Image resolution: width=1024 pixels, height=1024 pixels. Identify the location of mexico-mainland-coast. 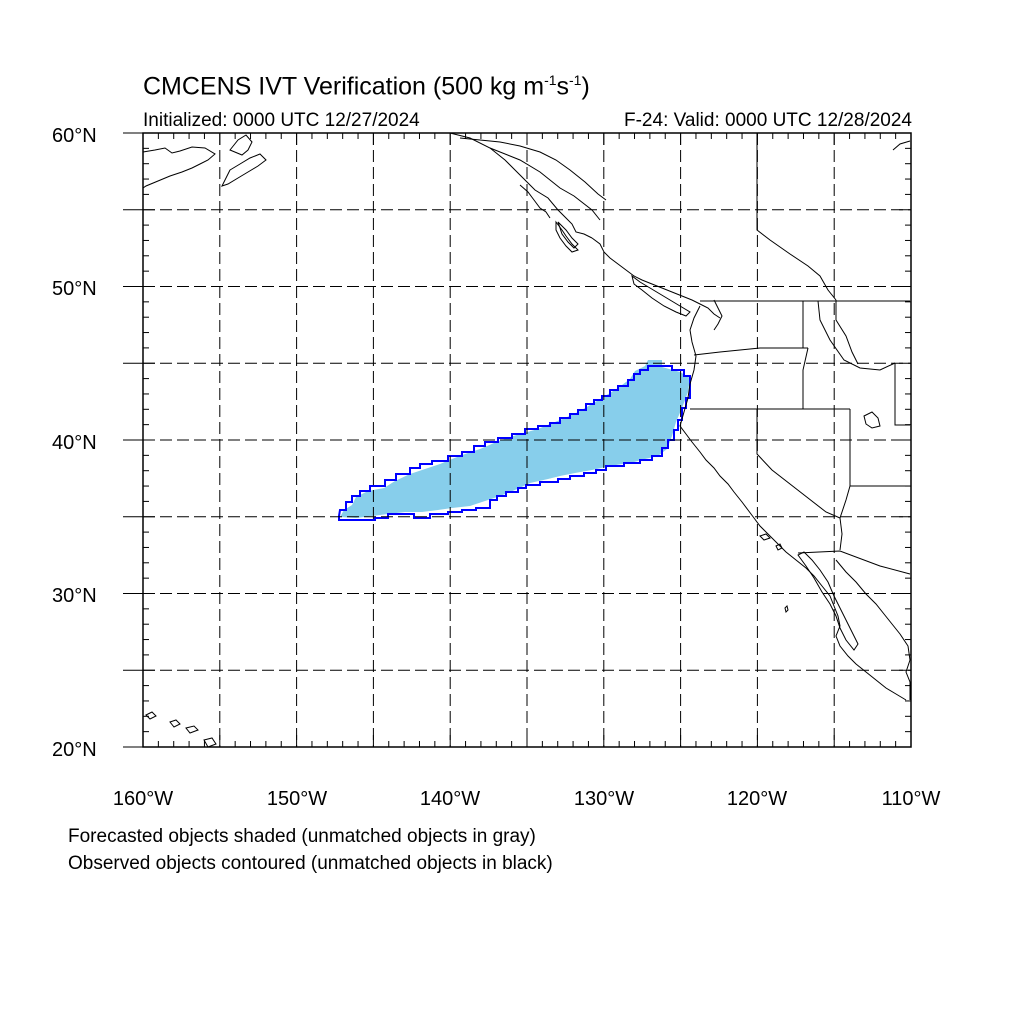
(873, 629).